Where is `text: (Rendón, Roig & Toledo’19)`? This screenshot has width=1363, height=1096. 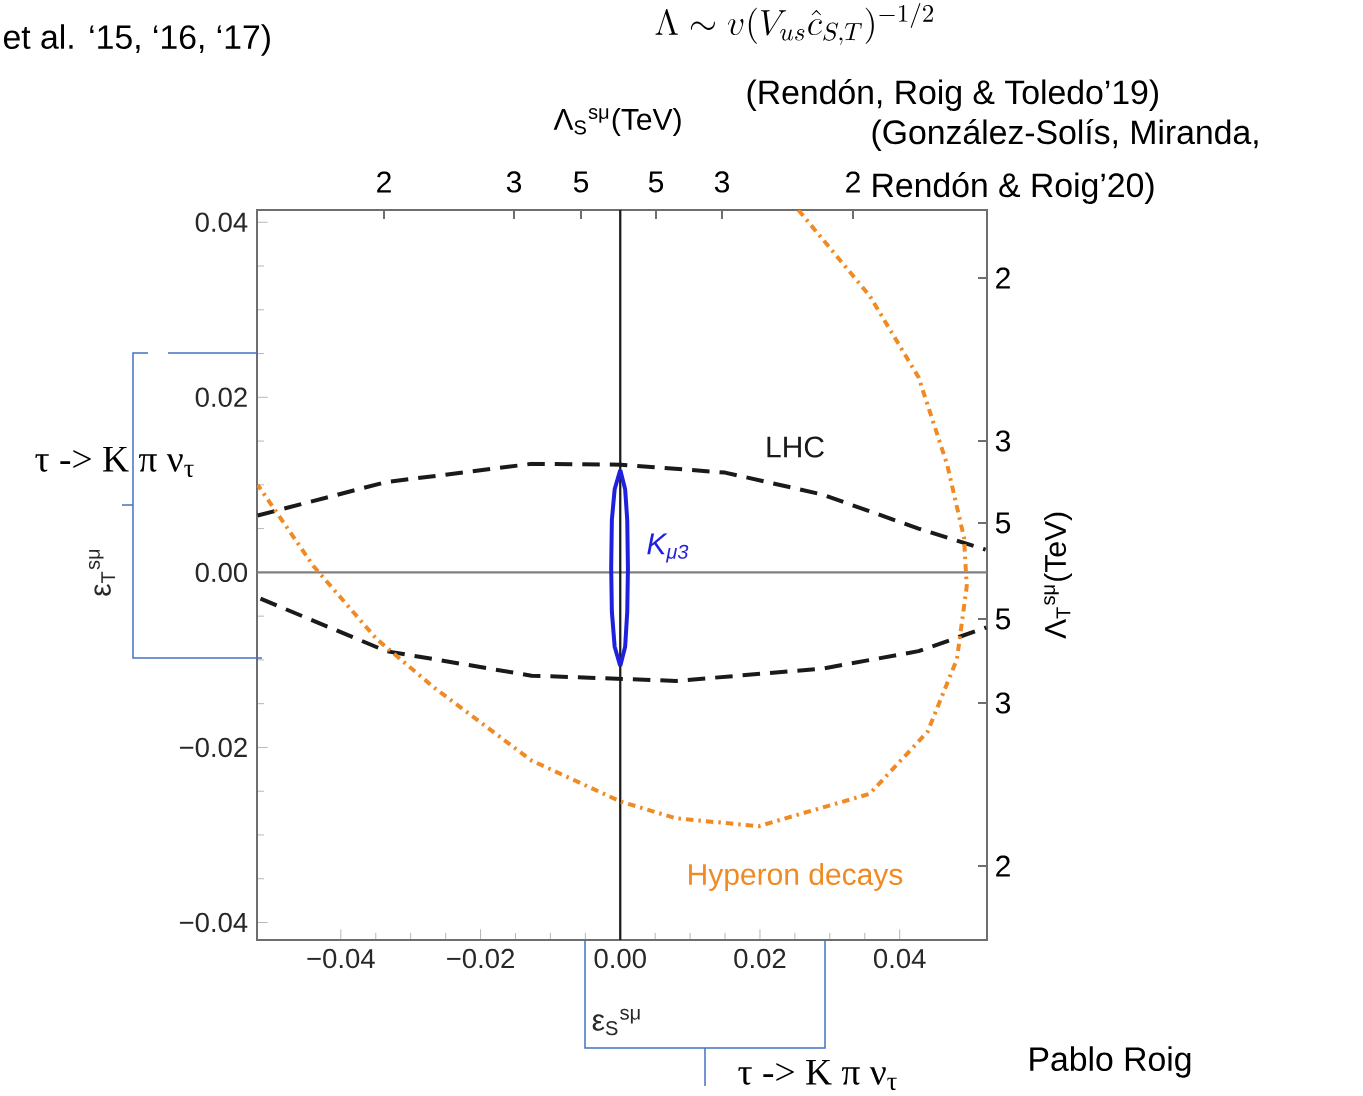 text: (Rendón, Roig & Toledo’19) is located at coordinates (952, 95).